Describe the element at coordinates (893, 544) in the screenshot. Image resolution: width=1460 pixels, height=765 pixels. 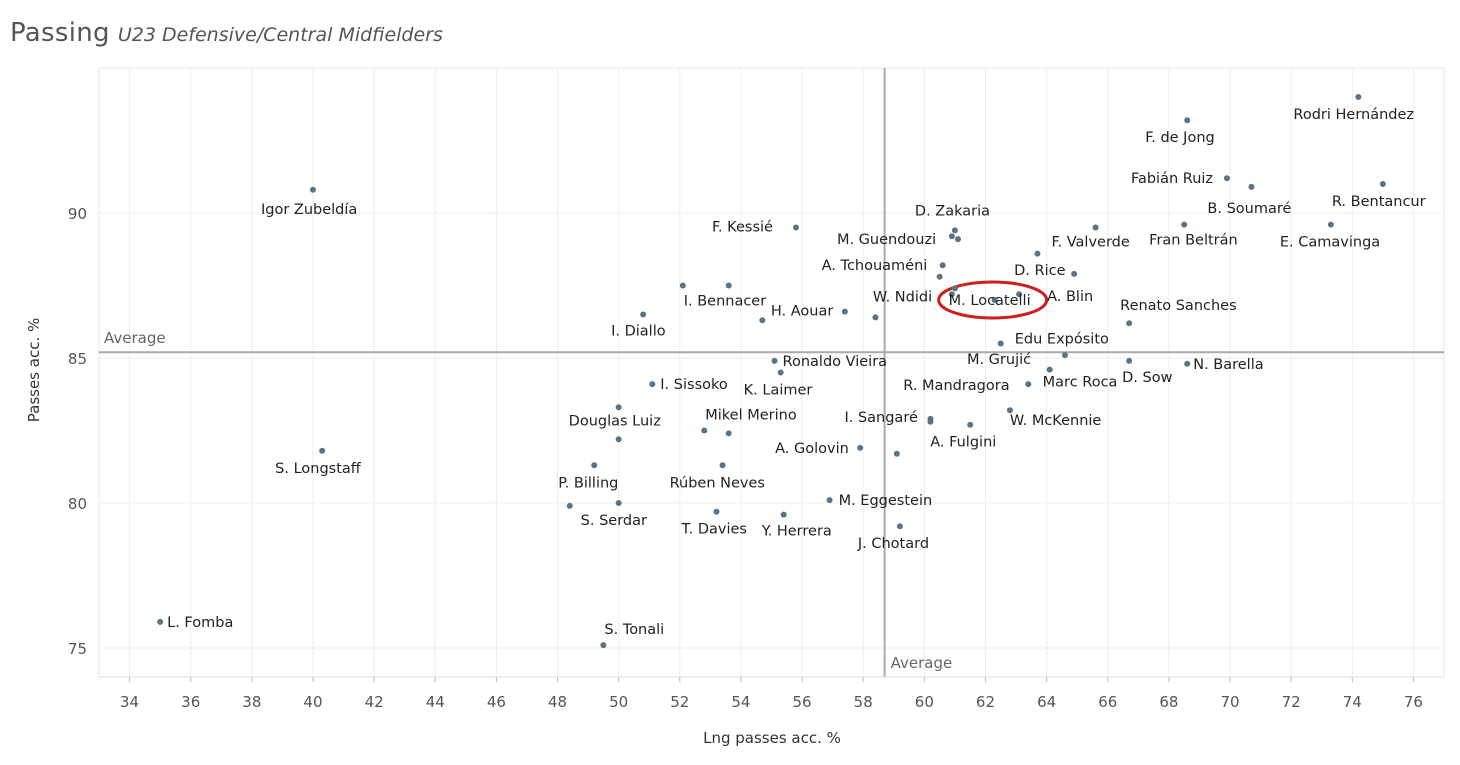
I see `data-label: J. Chotard` at that location.